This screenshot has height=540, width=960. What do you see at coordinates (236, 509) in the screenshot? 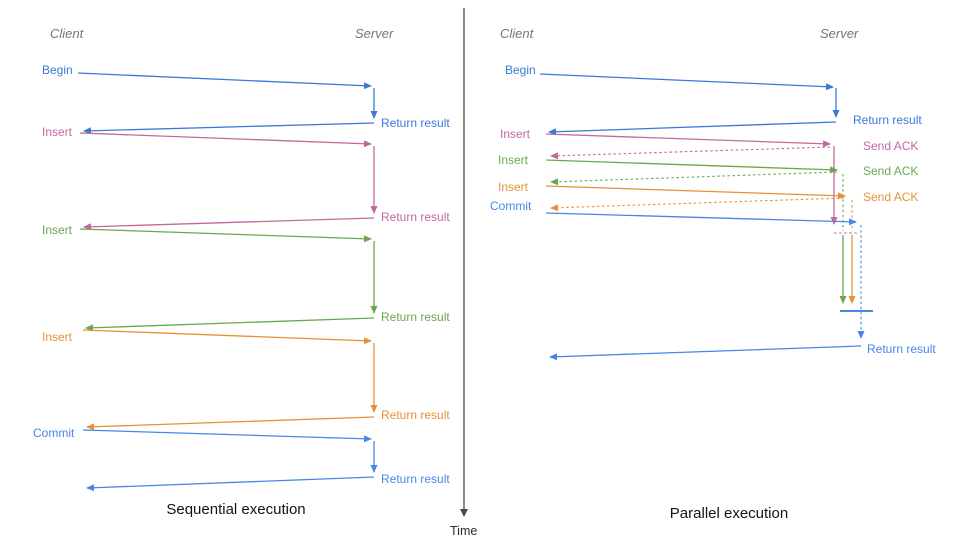
I see `seq-panel-title: Sequential execution` at bounding box center [236, 509].